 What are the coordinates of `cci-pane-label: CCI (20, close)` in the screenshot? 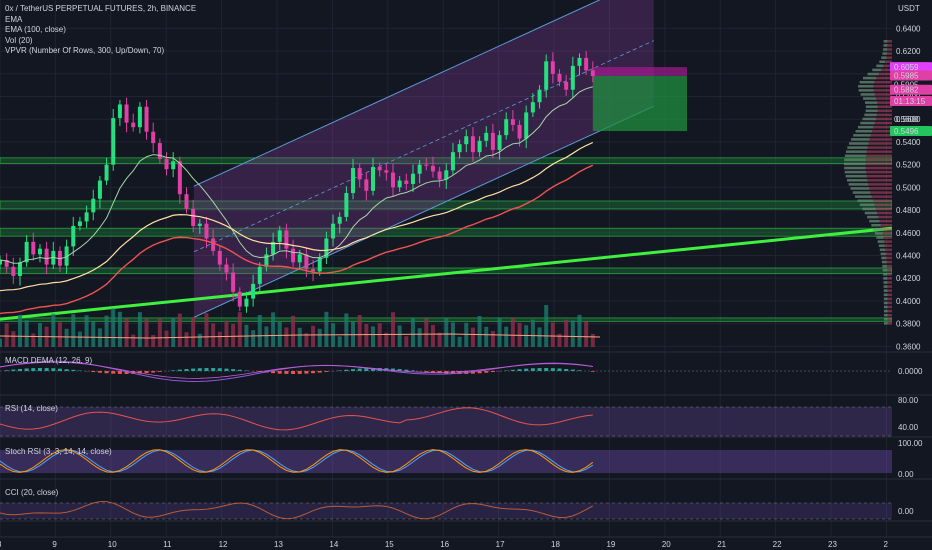 It's located at (32, 492).